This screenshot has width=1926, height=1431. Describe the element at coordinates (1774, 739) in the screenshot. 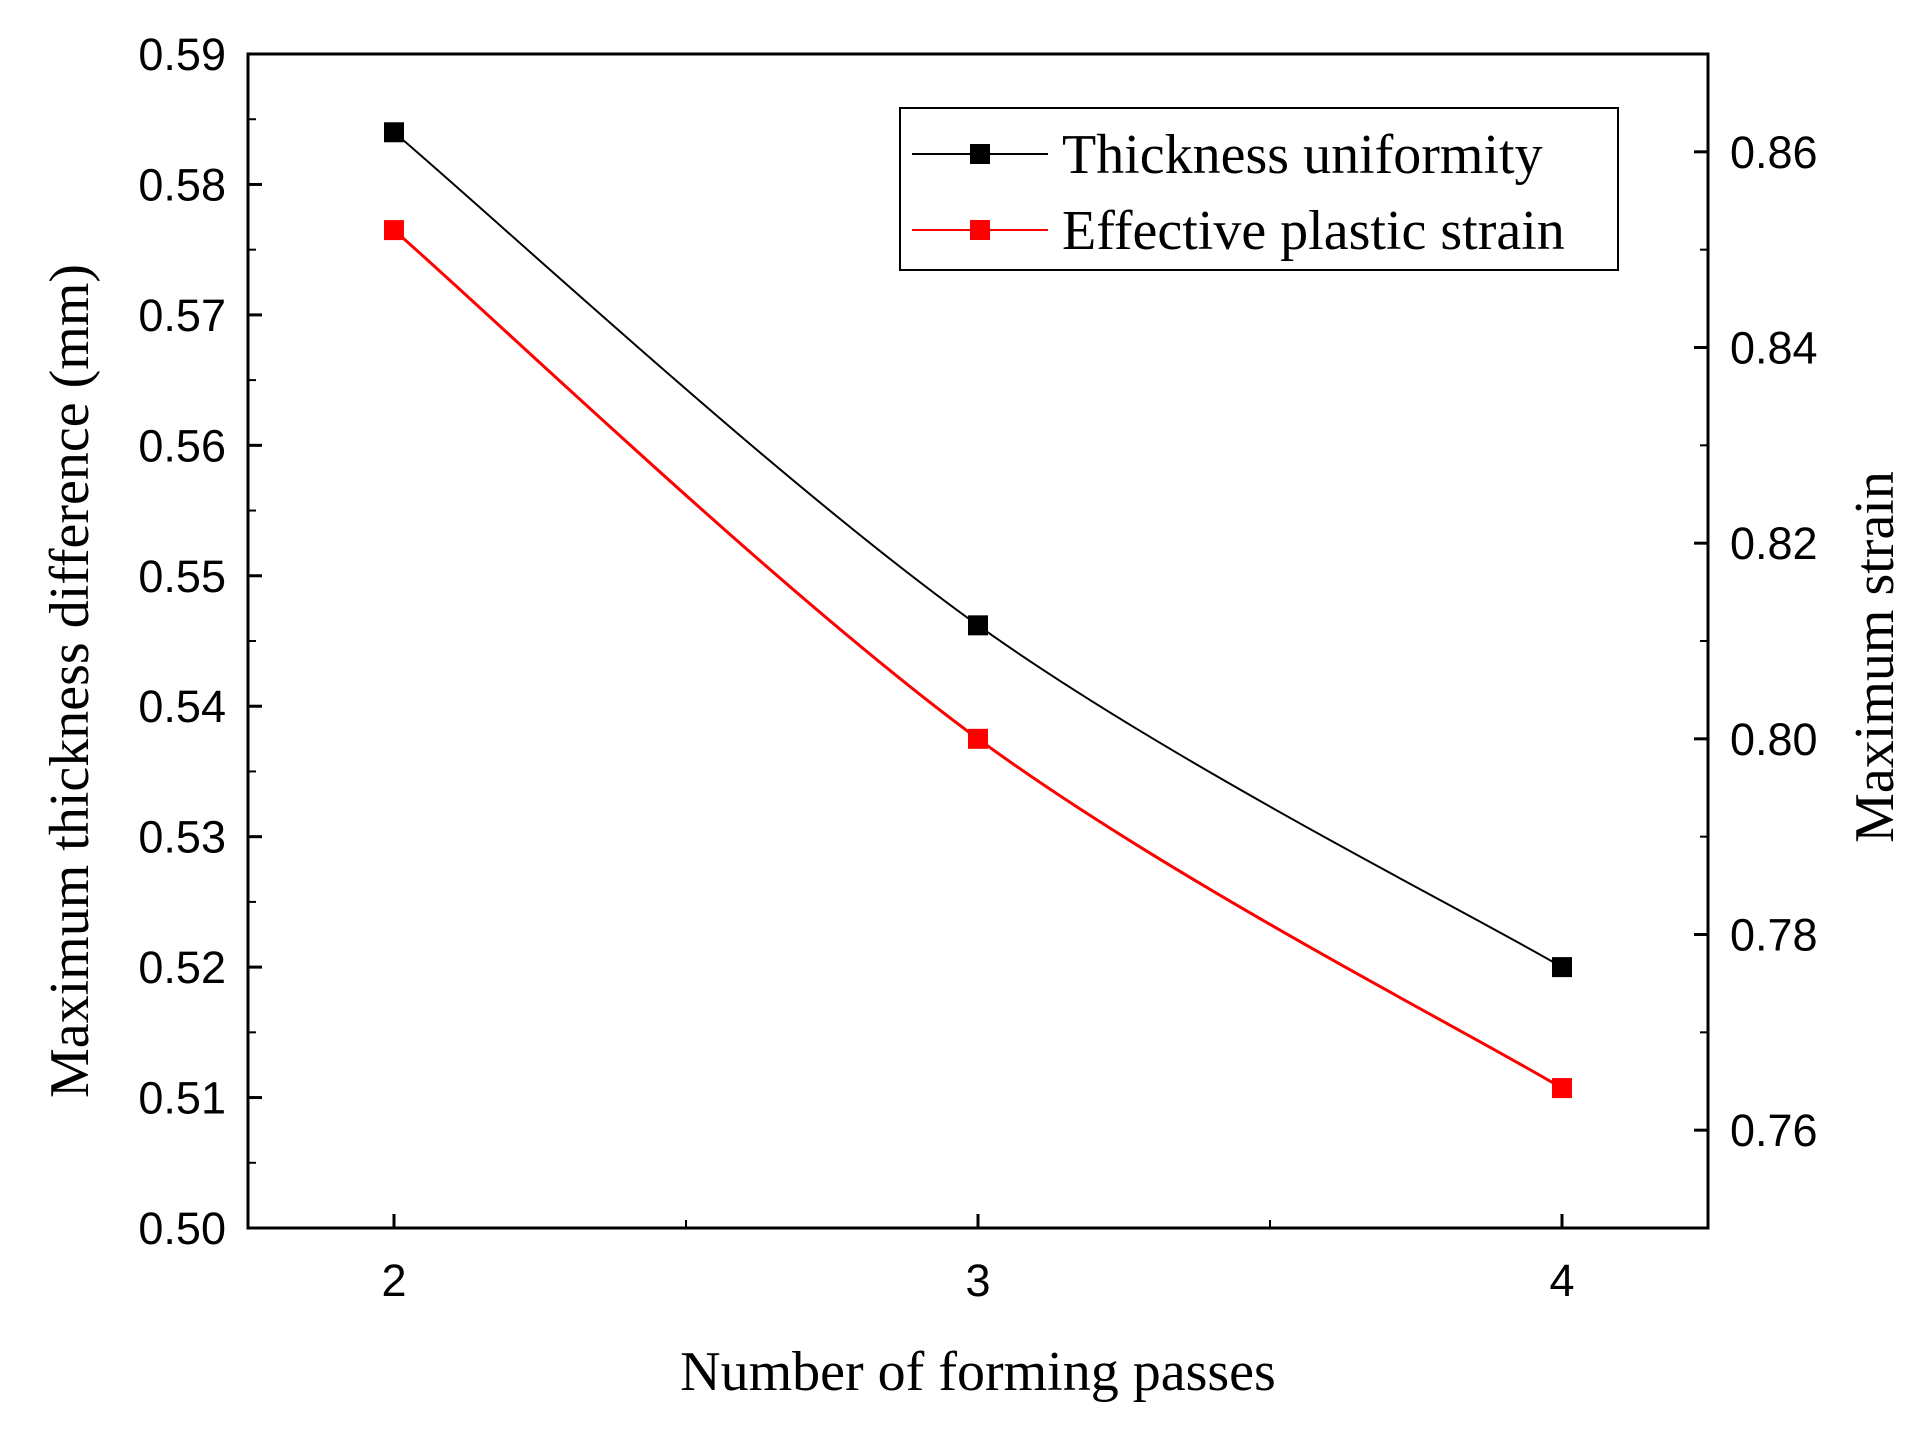

I see `y2-tick-label: 0.80` at that location.